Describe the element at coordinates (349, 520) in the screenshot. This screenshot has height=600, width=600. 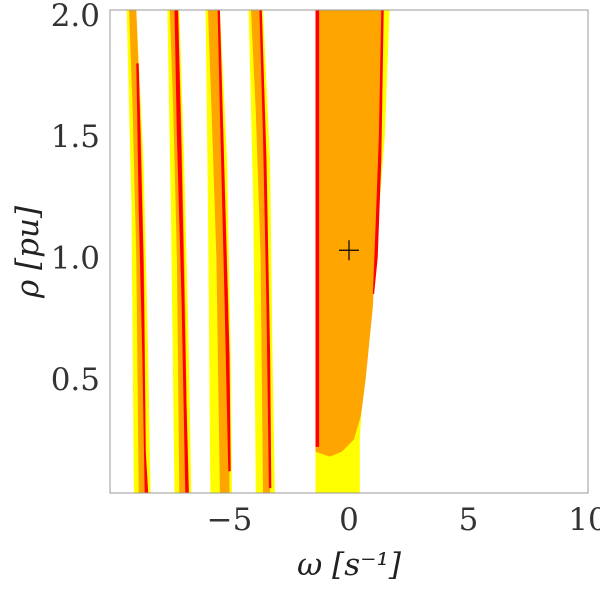
I see `x-tick-label: 0` at that location.